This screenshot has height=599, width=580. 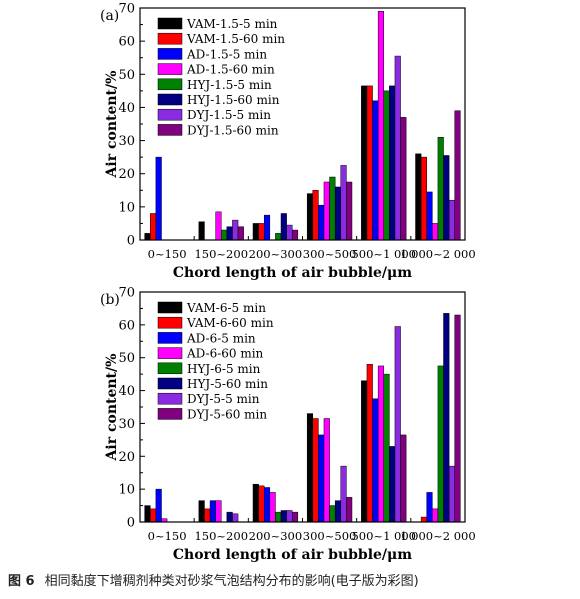 I want to click on panel-b-legend-label-4: HYJ-6-5 min, so click(x=224, y=369).